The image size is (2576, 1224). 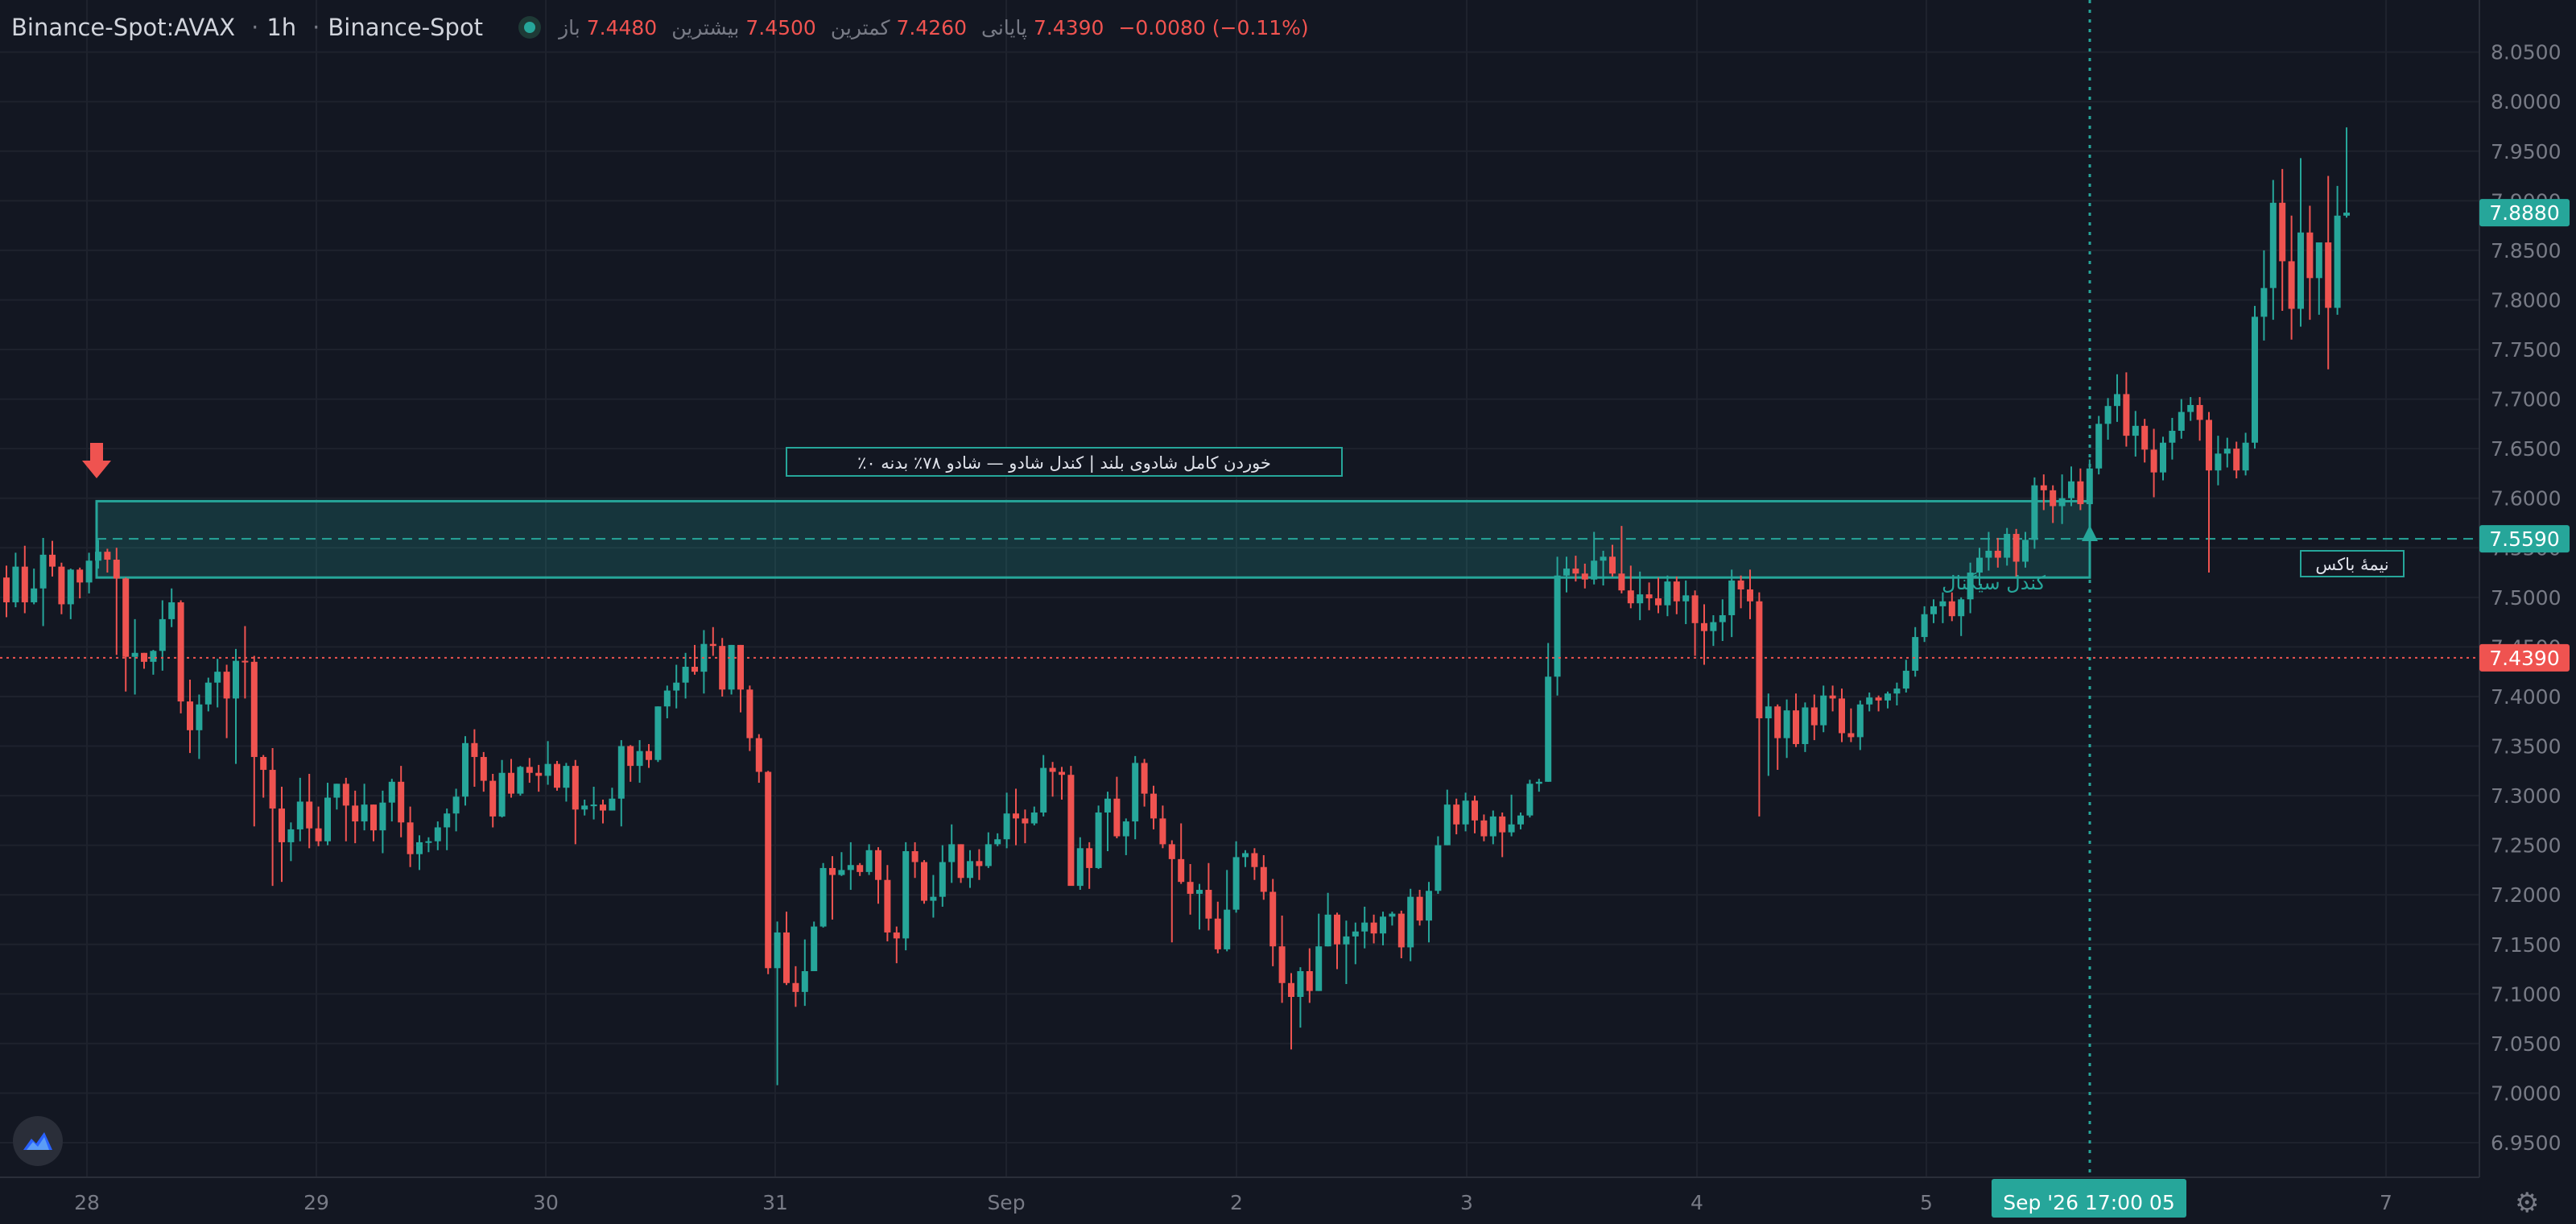 What do you see at coordinates (2526, 1143) in the screenshot?
I see `price-tick-label: 6.9500` at bounding box center [2526, 1143].